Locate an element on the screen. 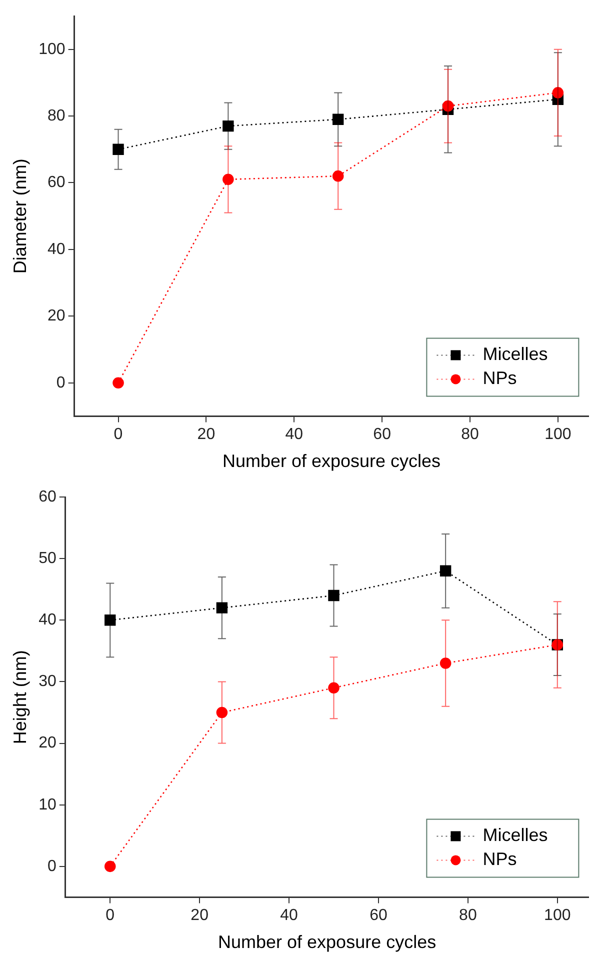 The image size is (597, 963). y-tick-label: 80 is located at coordinates (57, 115).